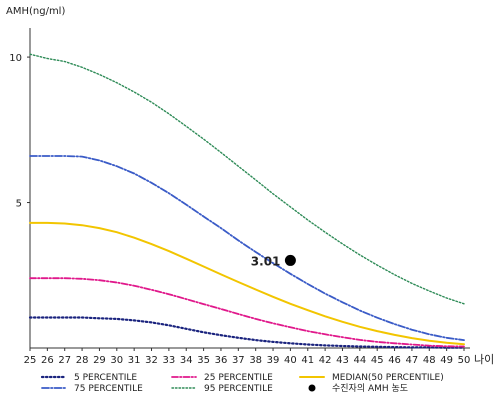 The height and width of the screenshot is (400, 500). What do you see at coordinates (99, 360) in the screenshot?
I see `x-tick-label: 29` at bounding box center [99, 360].